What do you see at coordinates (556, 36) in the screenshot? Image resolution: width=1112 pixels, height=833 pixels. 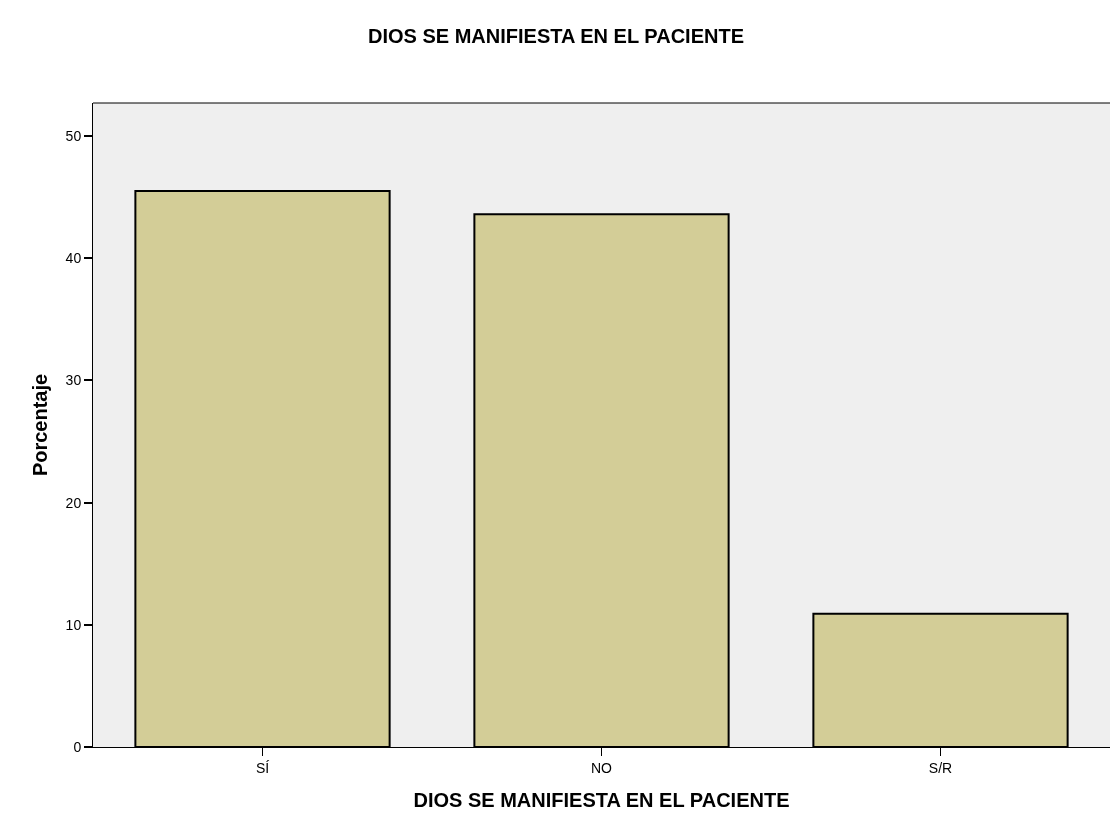 I see `chart-title: DIOS SE MANIFIESTA EN EL PACIENTE` at bounding box center [556, 36].